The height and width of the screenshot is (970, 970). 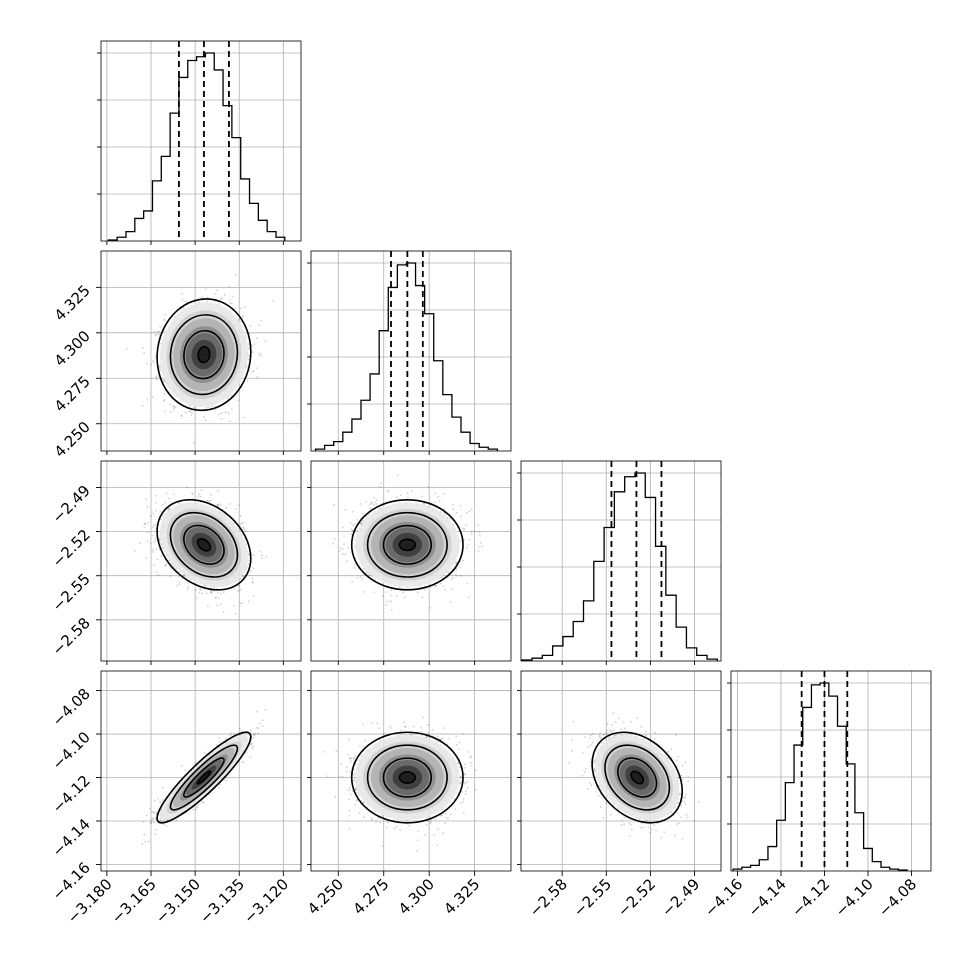 I want to click on contour-line-inner, so click(x=204, y=354).